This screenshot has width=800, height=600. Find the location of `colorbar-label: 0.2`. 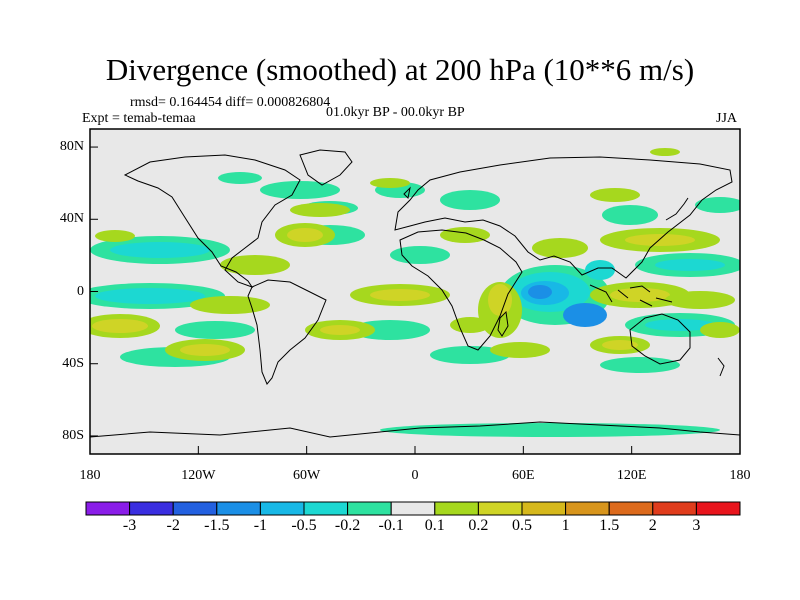

colorbar-label: 0.2 is located at coordinates (478, 525).